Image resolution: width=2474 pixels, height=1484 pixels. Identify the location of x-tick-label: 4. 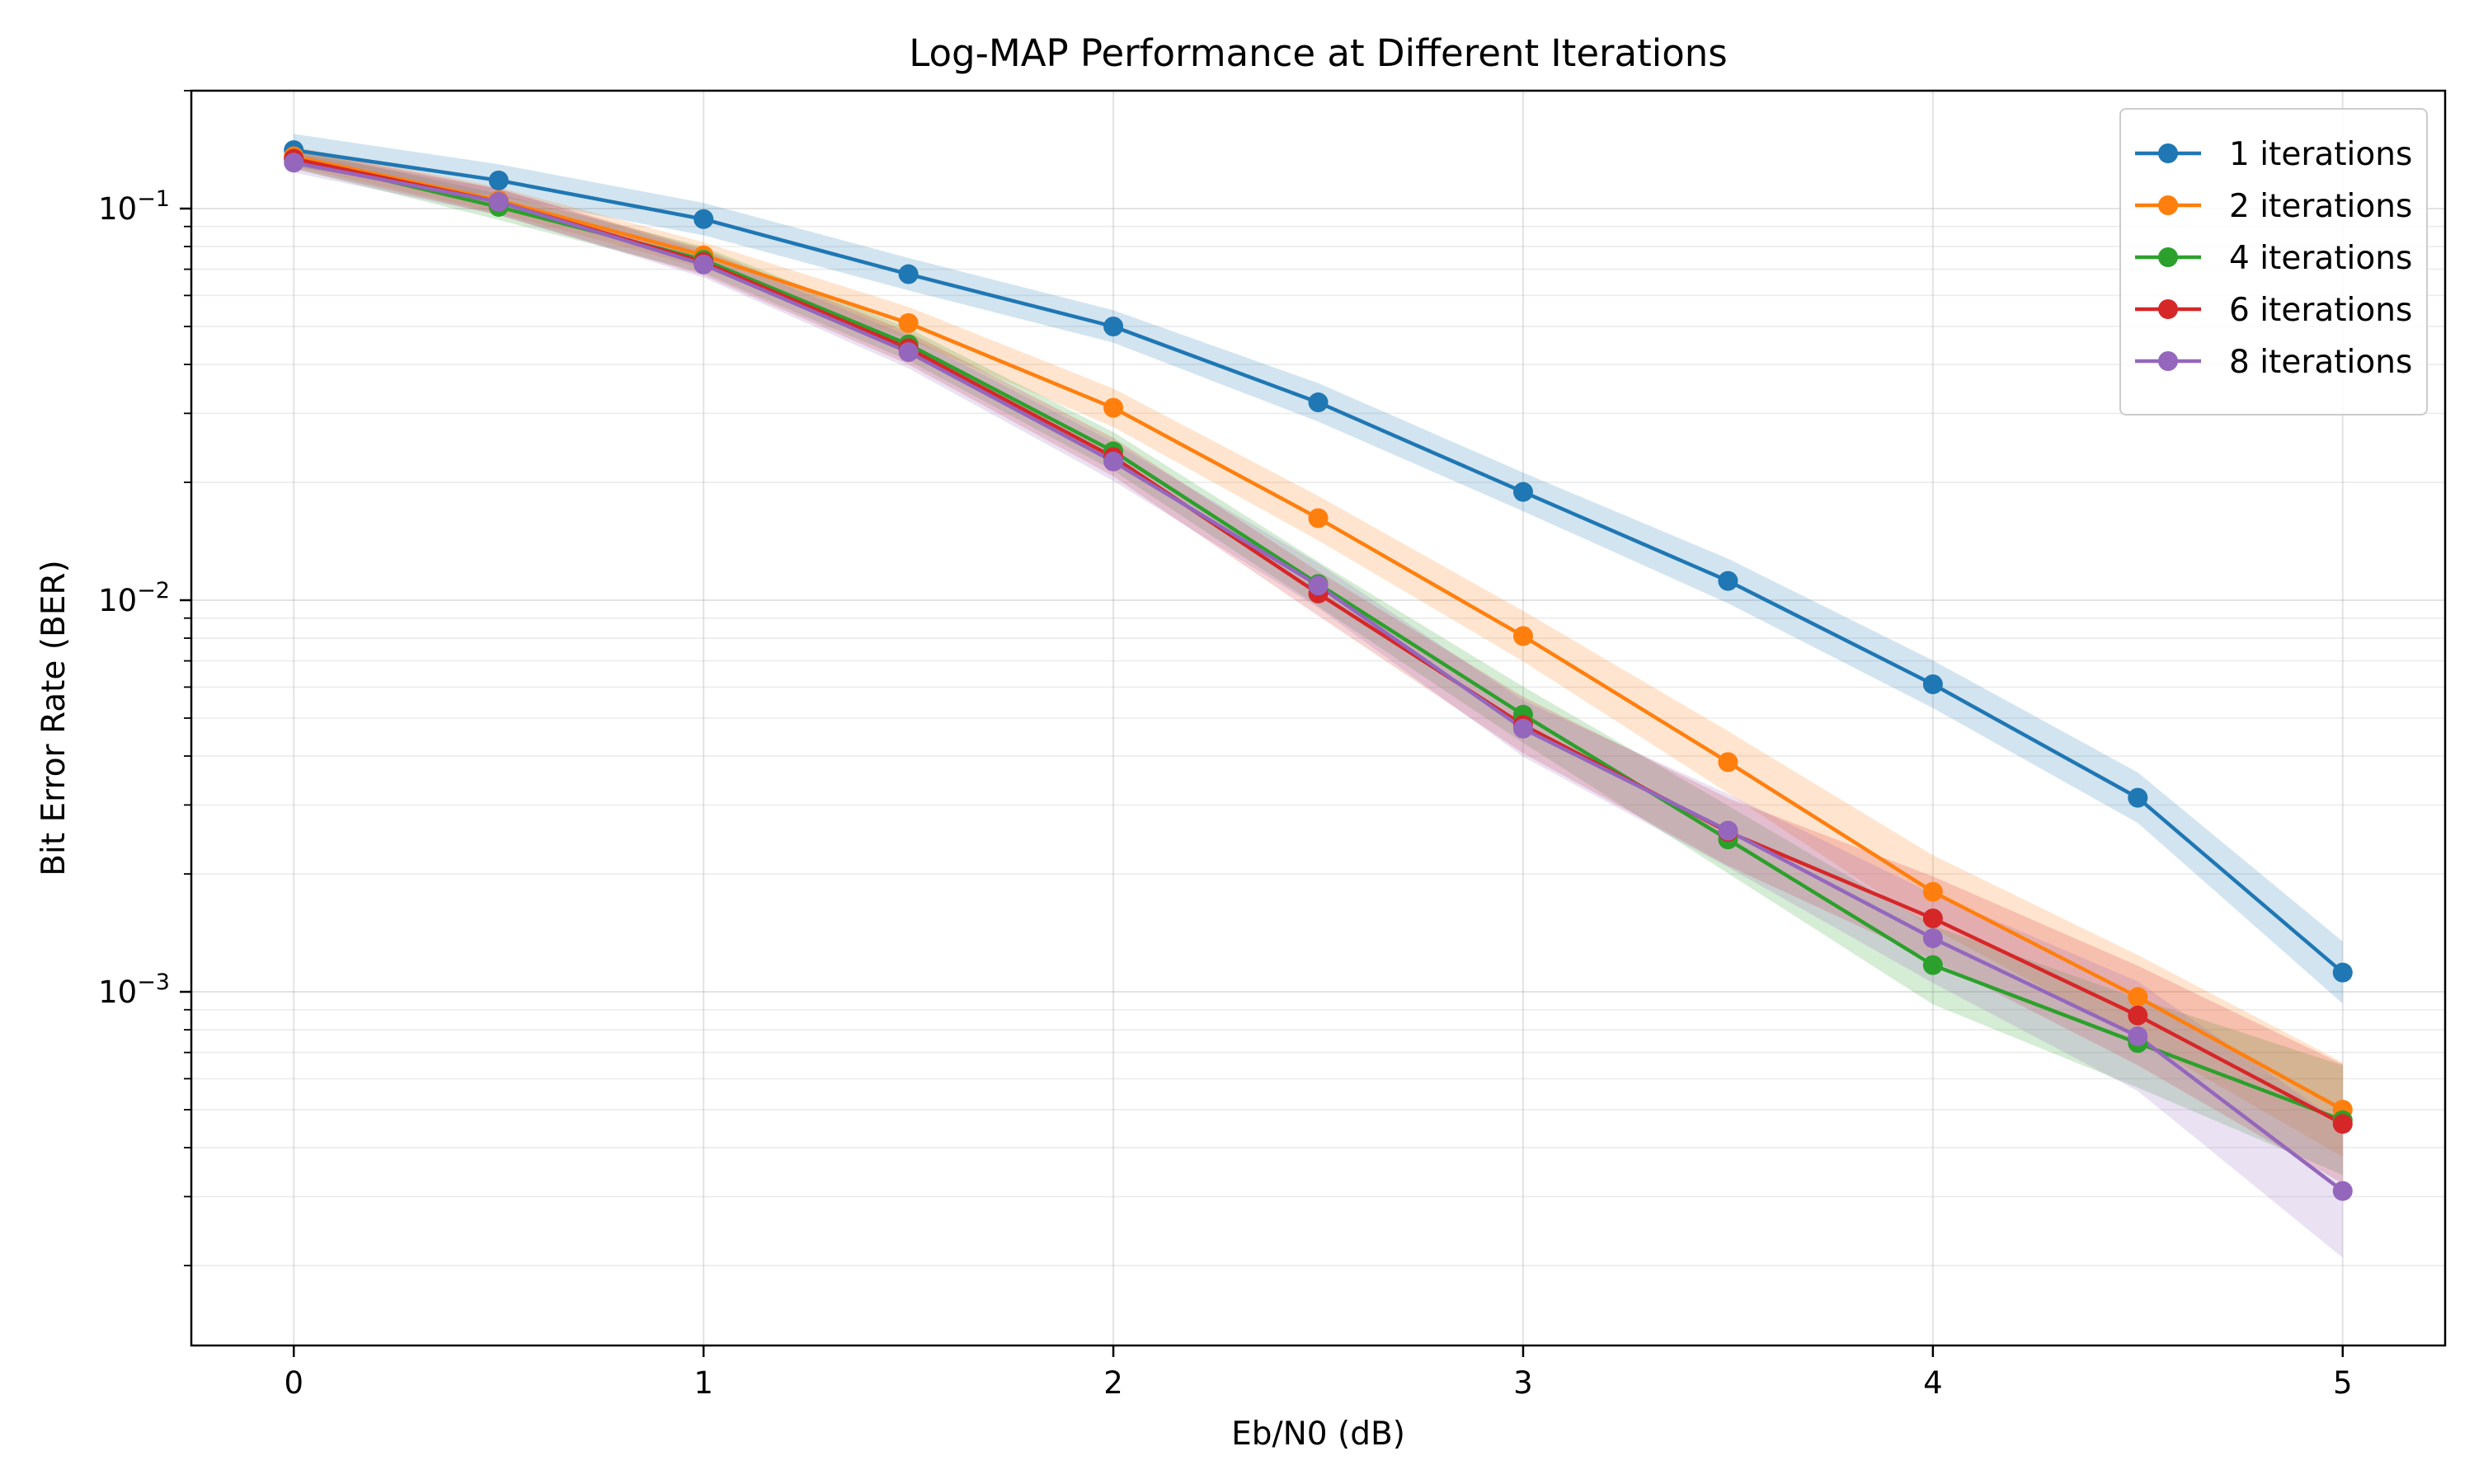
(1933, 1383).